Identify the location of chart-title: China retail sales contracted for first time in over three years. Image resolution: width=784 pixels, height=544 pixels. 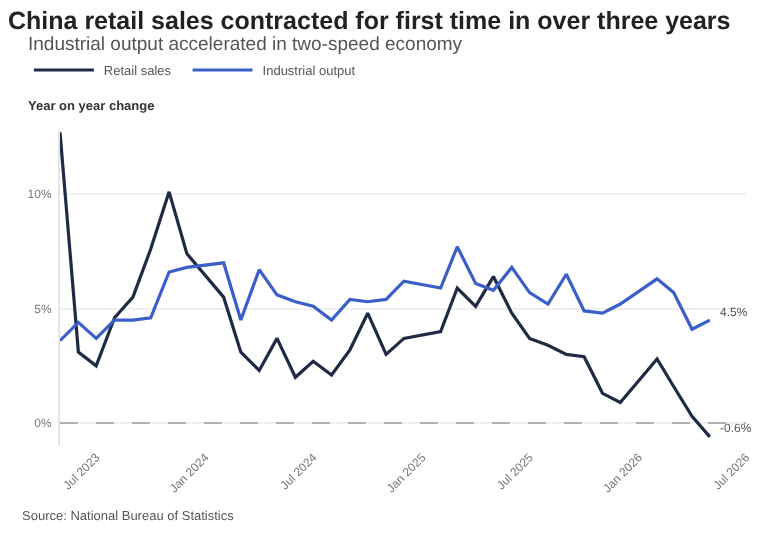
(369, 20).